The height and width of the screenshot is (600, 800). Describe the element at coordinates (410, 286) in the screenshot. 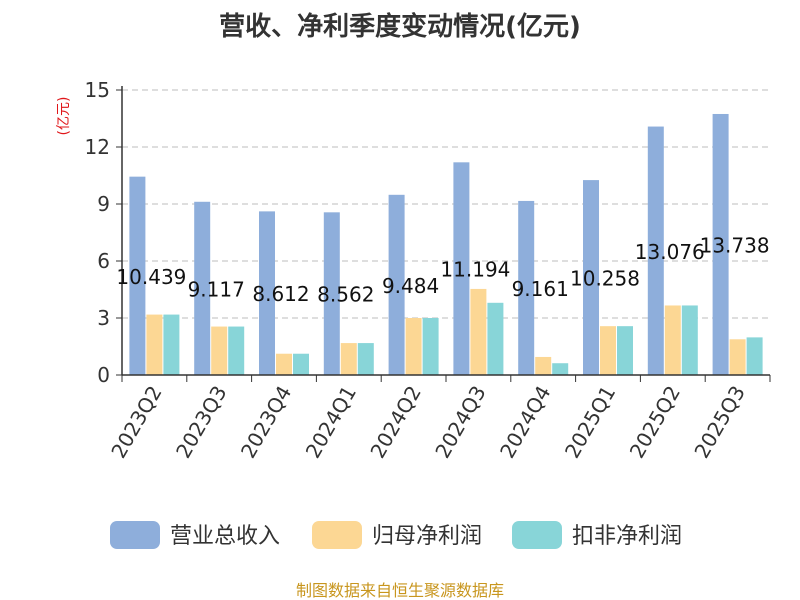

I see `data-label: 9.484` at that location.